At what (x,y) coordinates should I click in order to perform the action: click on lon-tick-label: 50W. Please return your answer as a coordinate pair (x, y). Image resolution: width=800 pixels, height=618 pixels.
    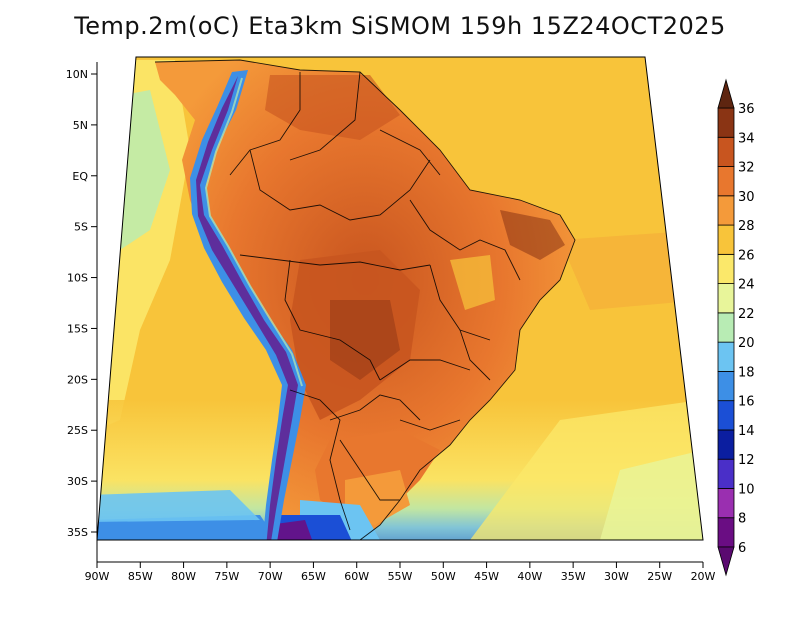
    Looking at the image, I should click on (443, 576).